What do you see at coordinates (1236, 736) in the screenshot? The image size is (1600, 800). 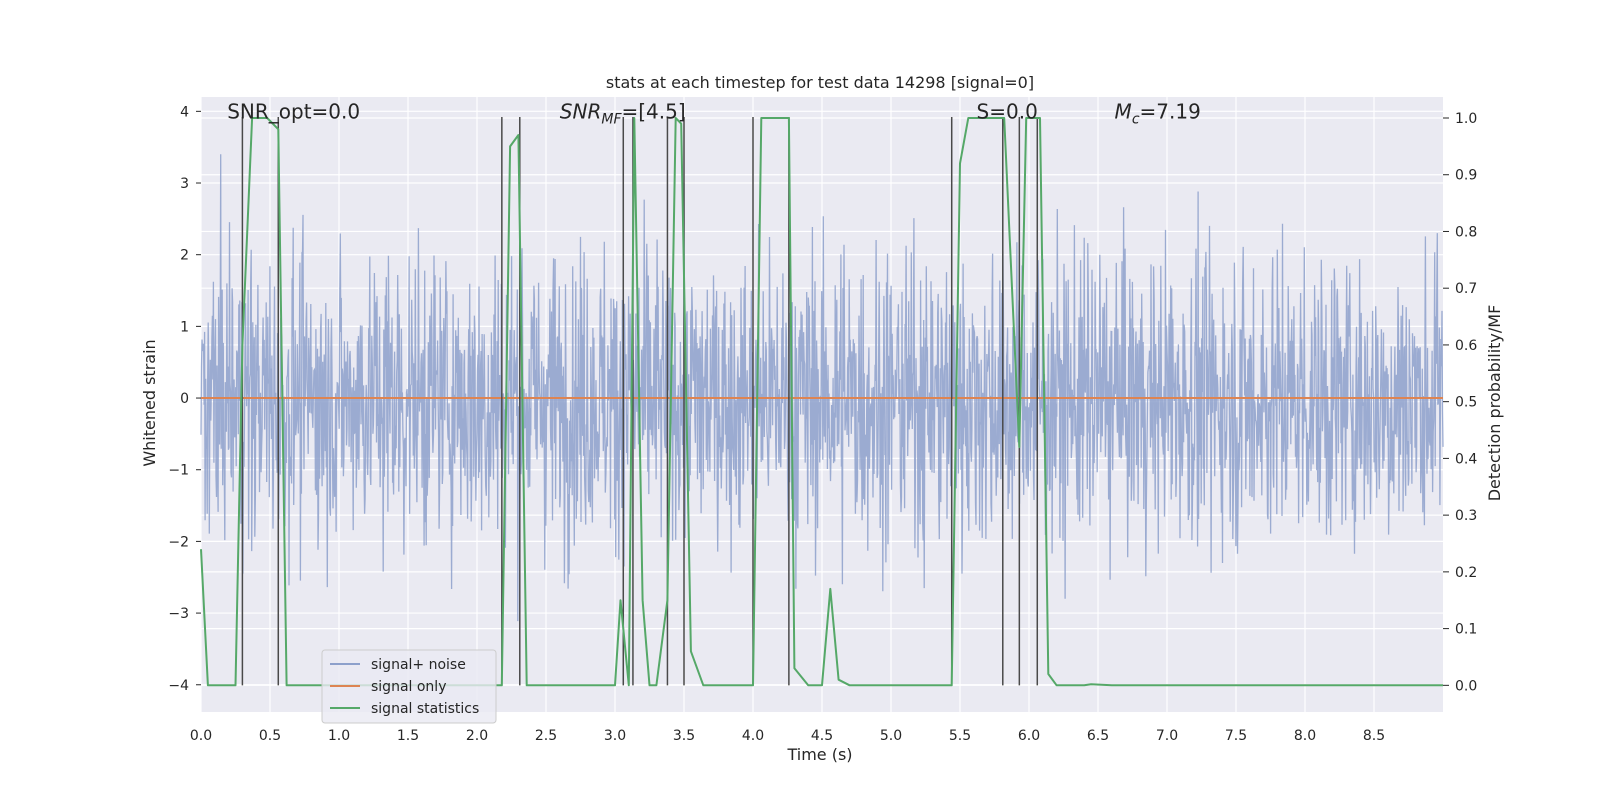 I see `x-tick-label: 7.5` at bounding box center [1236, 736].